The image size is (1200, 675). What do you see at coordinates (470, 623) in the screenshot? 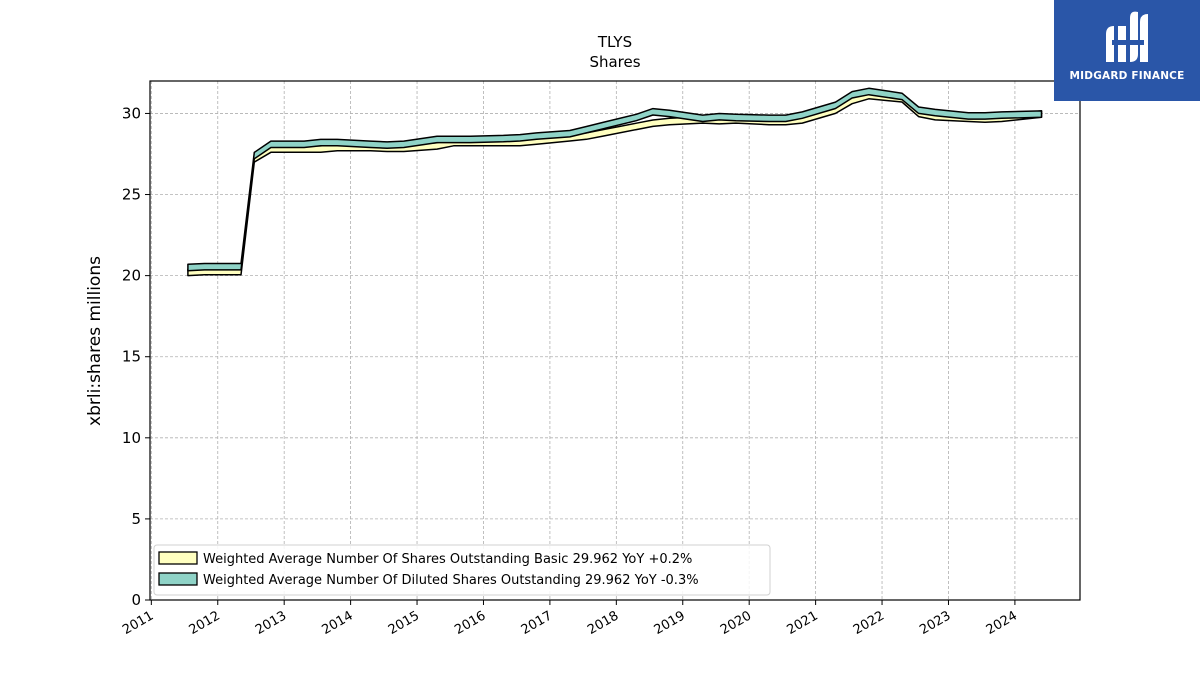
I see `x-tick-label: 2016` at bounding box center [470, 623].